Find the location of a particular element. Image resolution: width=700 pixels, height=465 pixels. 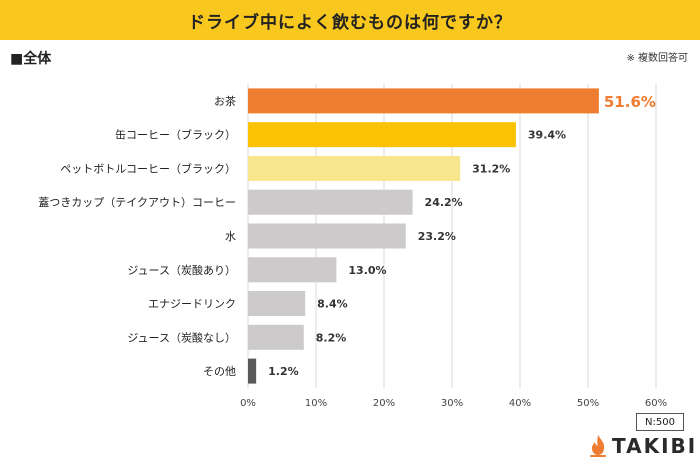

title-band: ドライブ中によく飲むものは何ですか？ is located at coordinates (350, 20).